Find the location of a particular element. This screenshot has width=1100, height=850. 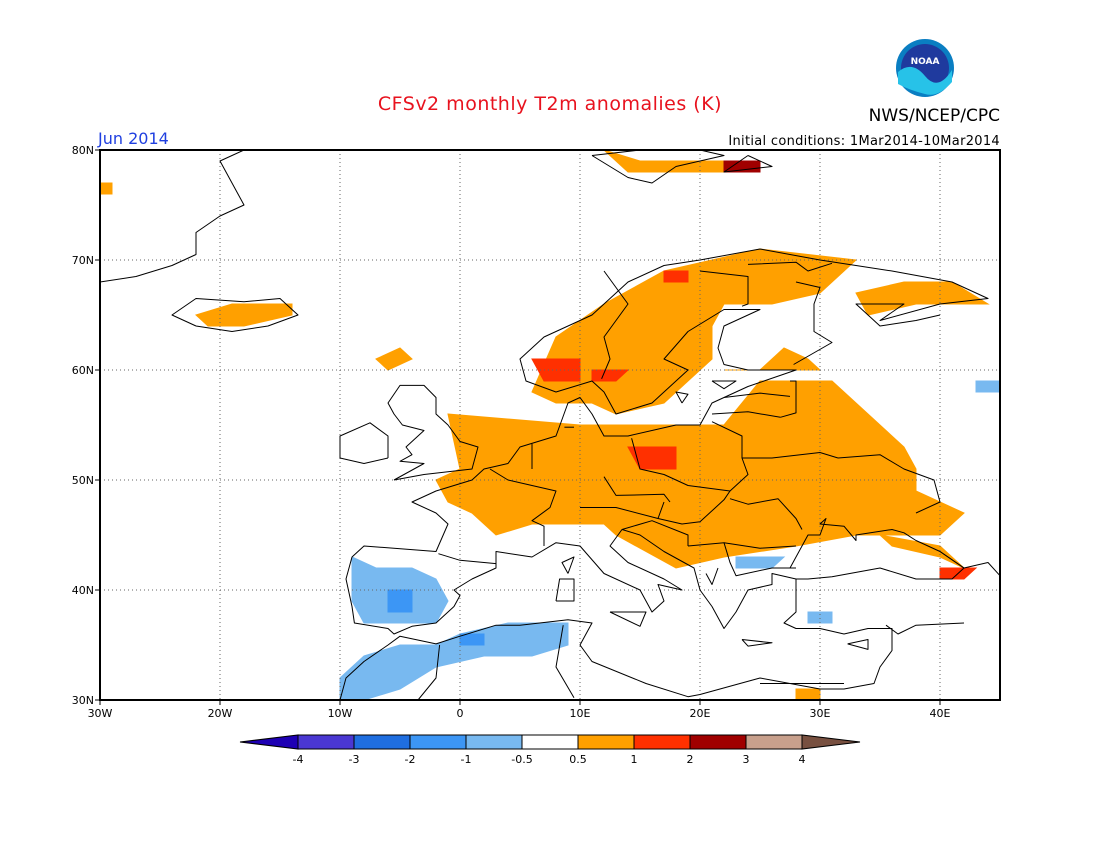

colorbar-tick-label: 0.5 is located at coordinates (578, 759).